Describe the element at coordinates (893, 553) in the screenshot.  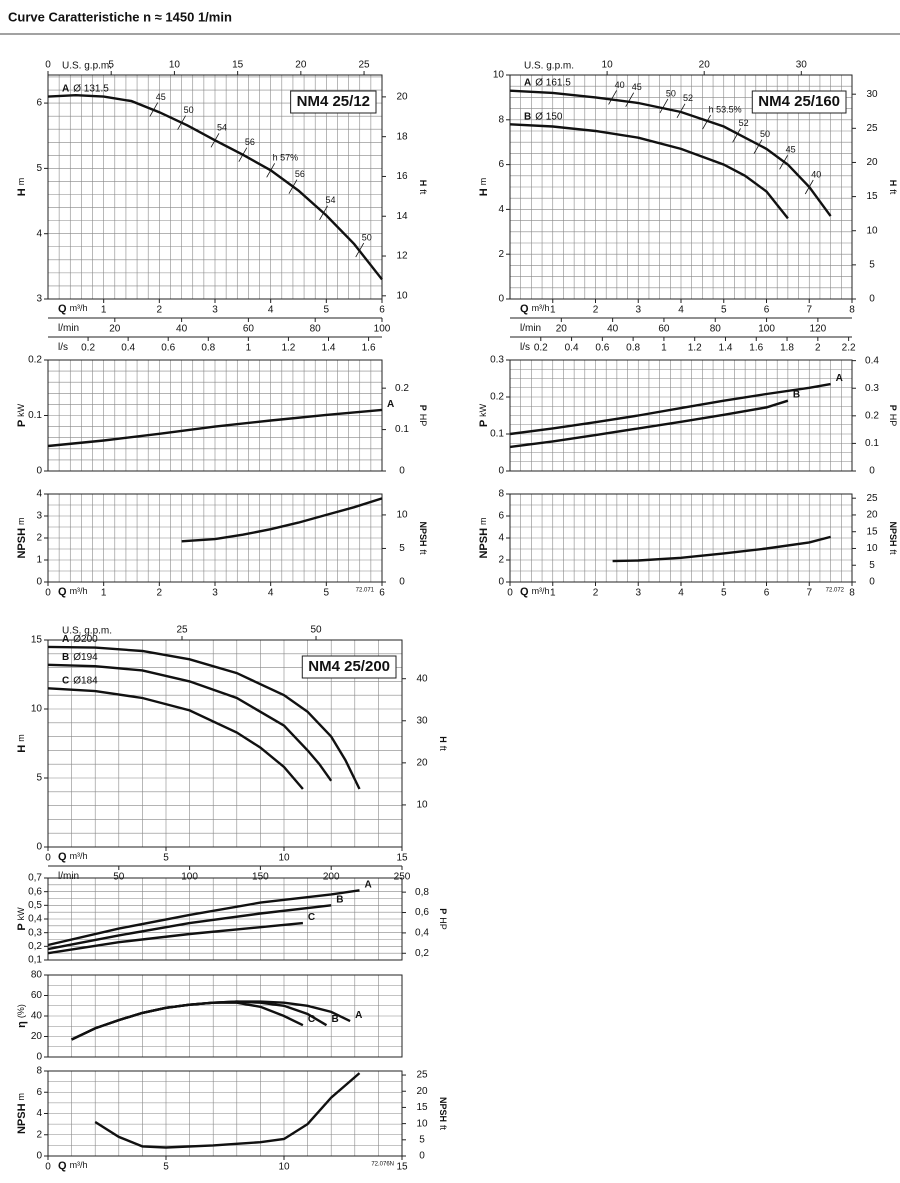
I see `y2-axis-unit: ft` at that location.